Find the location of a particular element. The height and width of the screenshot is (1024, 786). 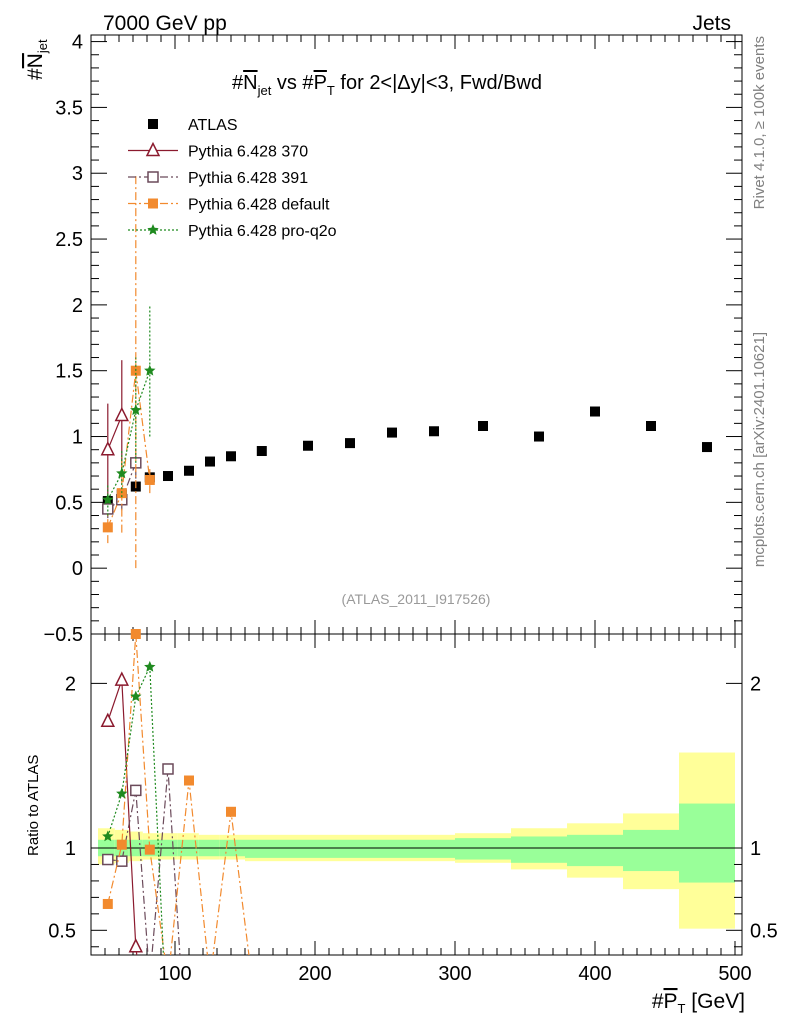

legend-item: Pythia 6.428 pro-q2o is located at coordinates (232, 231).